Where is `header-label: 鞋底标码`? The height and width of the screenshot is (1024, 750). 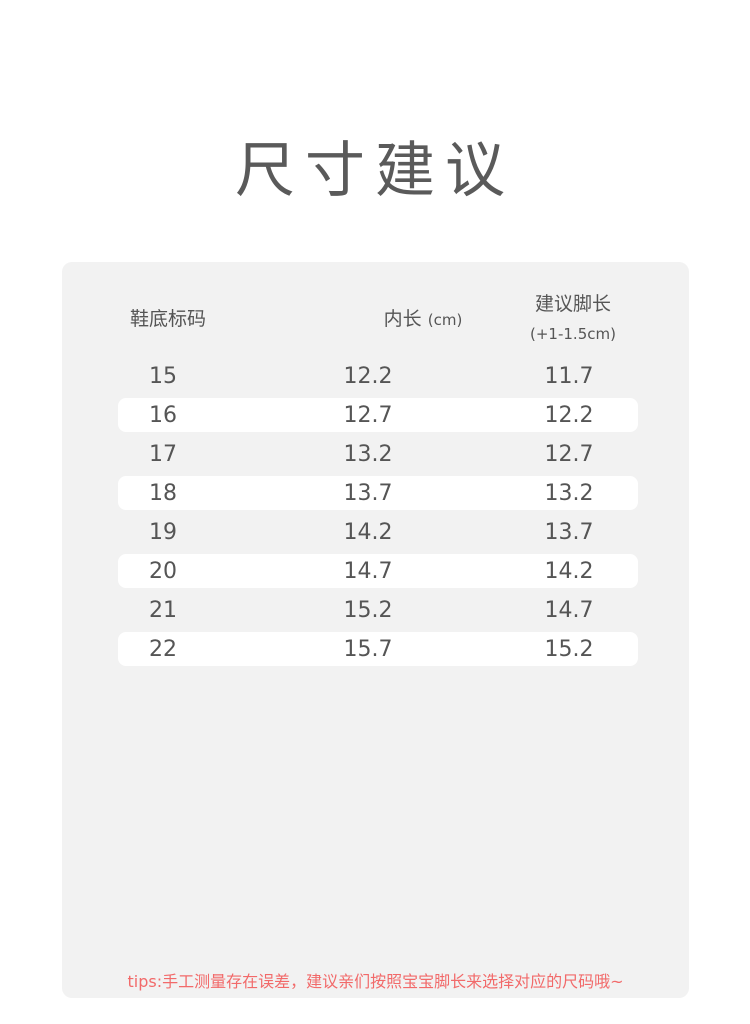 header-label: 鞋底标码 is located at coordinates (167, 319).